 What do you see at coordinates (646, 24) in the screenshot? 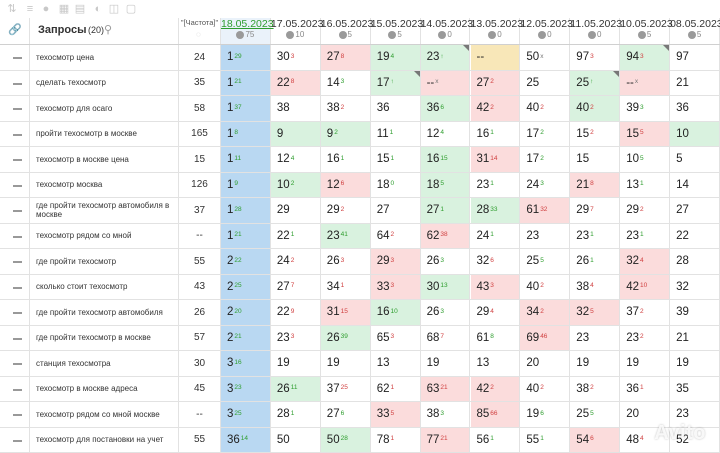
I see `date-label: 10.05.2023` at bounding box center [646, 24].